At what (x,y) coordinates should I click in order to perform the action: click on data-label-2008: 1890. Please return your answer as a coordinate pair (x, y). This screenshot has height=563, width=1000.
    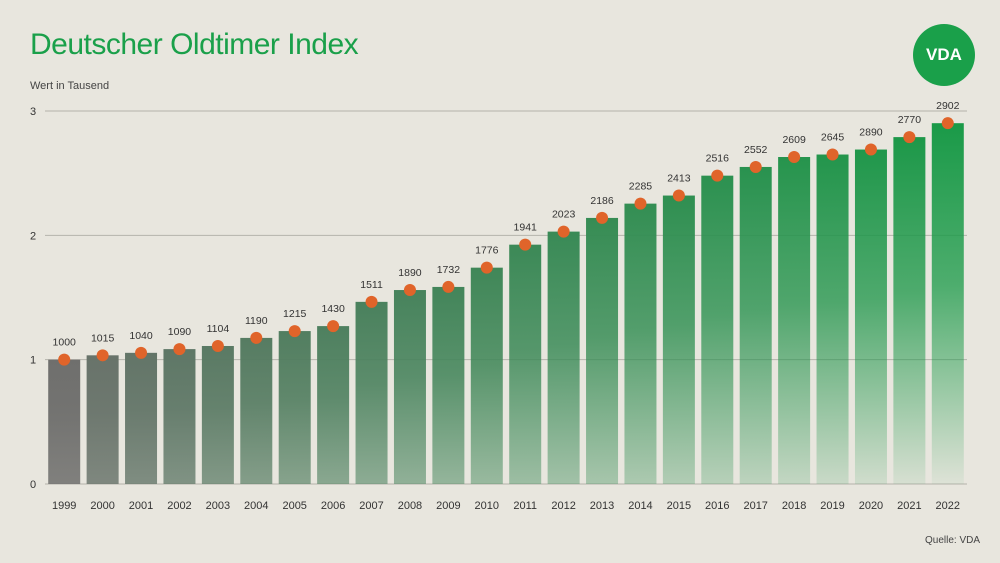
    Looking at the image, I should click on (410, 273).